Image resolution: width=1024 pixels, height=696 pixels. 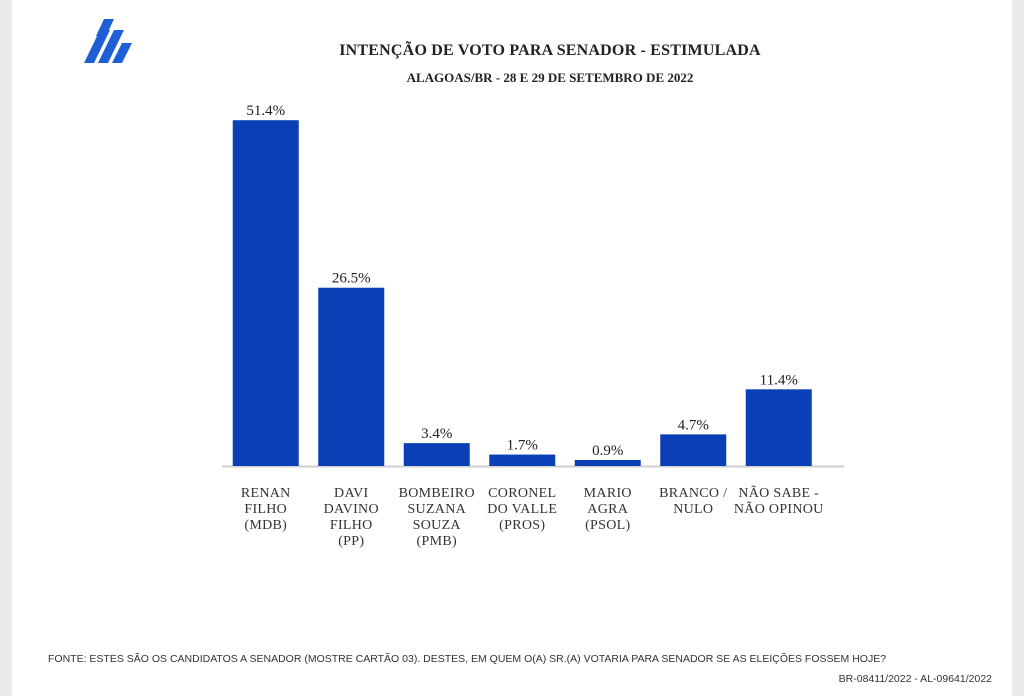 What do you see at coordinates (265, 111) in the screenshot?
I see `data-label-0: 51.4%` at bounding box center [265, 111].